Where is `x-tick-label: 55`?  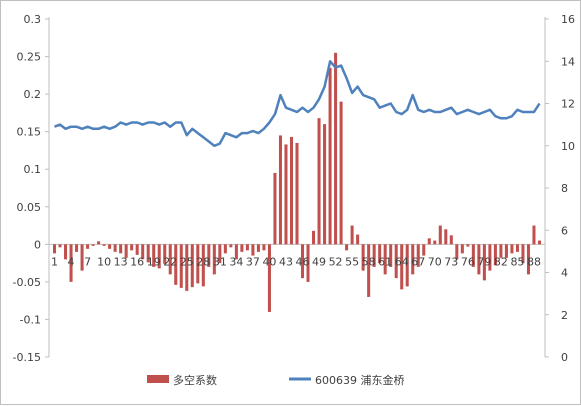
x-tick-label: 55 is located at coordinates (352, 261).